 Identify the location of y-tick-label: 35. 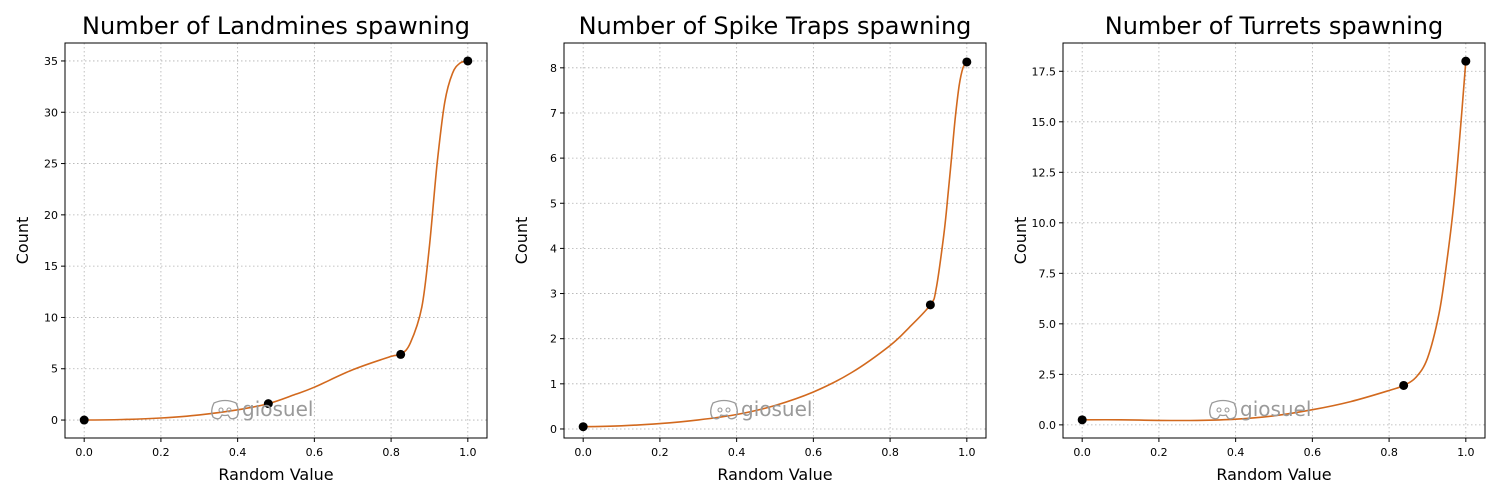
(51, 61).